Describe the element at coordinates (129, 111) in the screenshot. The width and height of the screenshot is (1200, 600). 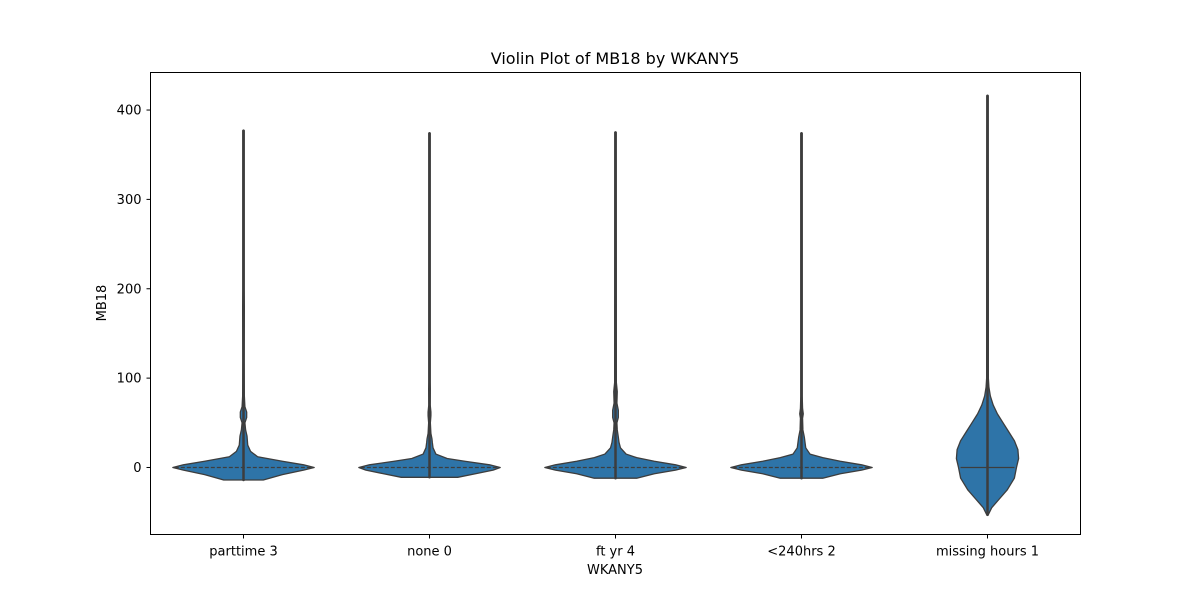
I see `y-tick-label: 400` at that location.